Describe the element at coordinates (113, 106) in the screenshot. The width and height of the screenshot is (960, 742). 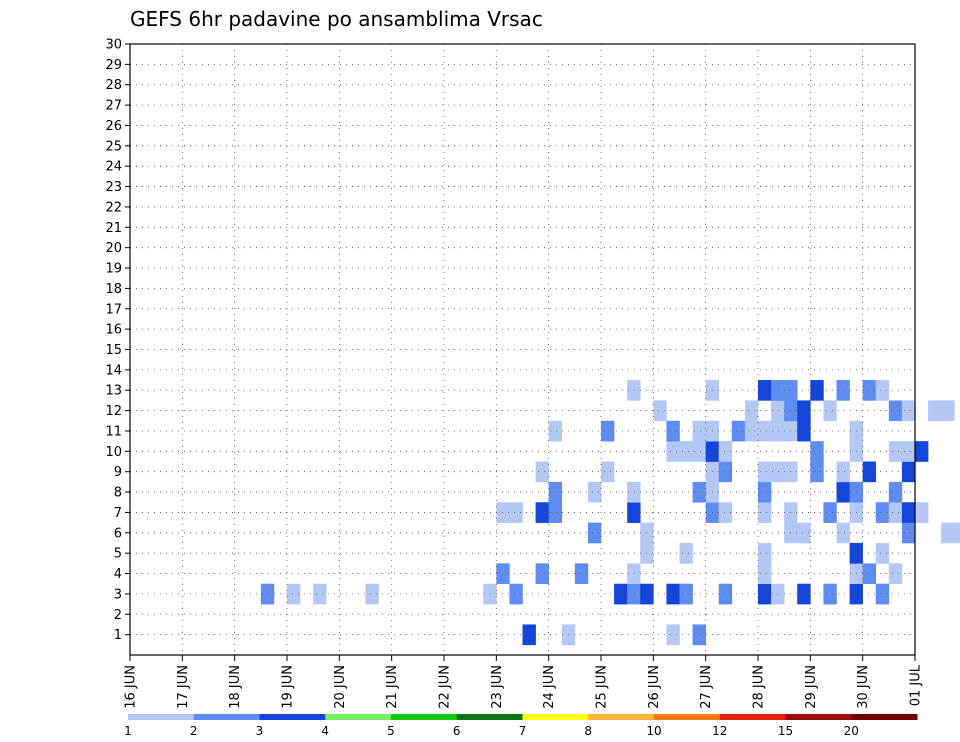
I see `y-tick-label: 27` at that location.